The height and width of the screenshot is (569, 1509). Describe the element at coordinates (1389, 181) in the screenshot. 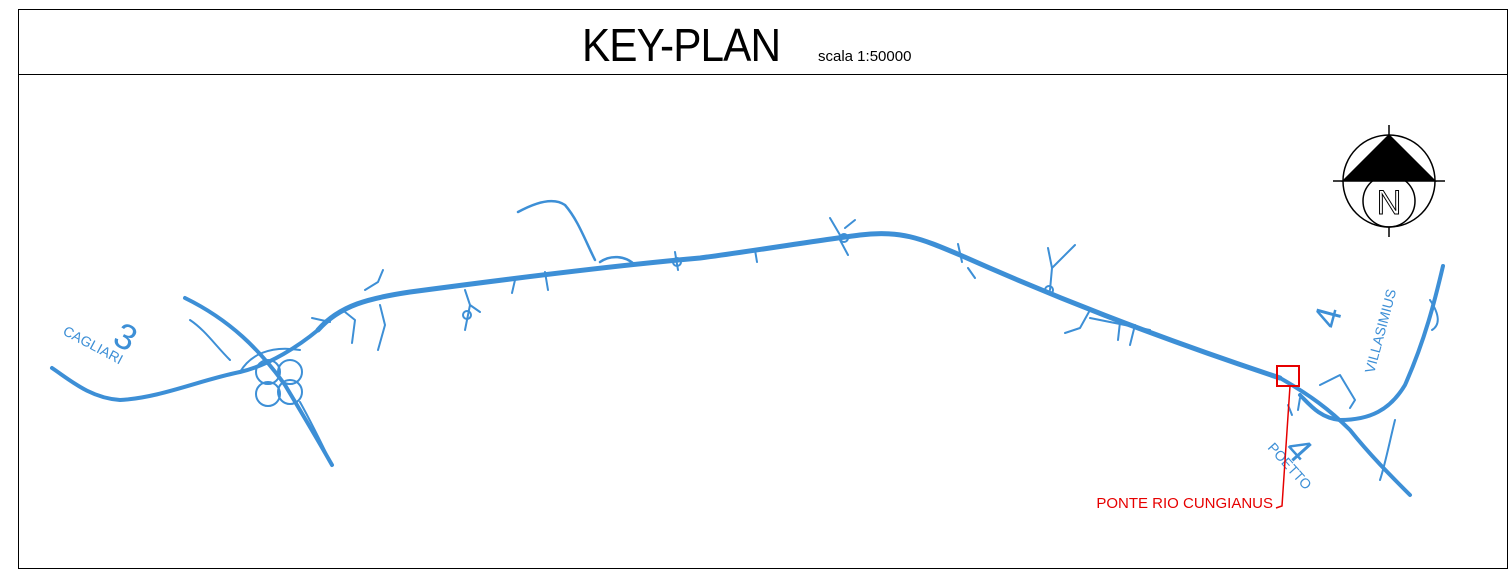

I see `north-arrow-icon: N` at that location.